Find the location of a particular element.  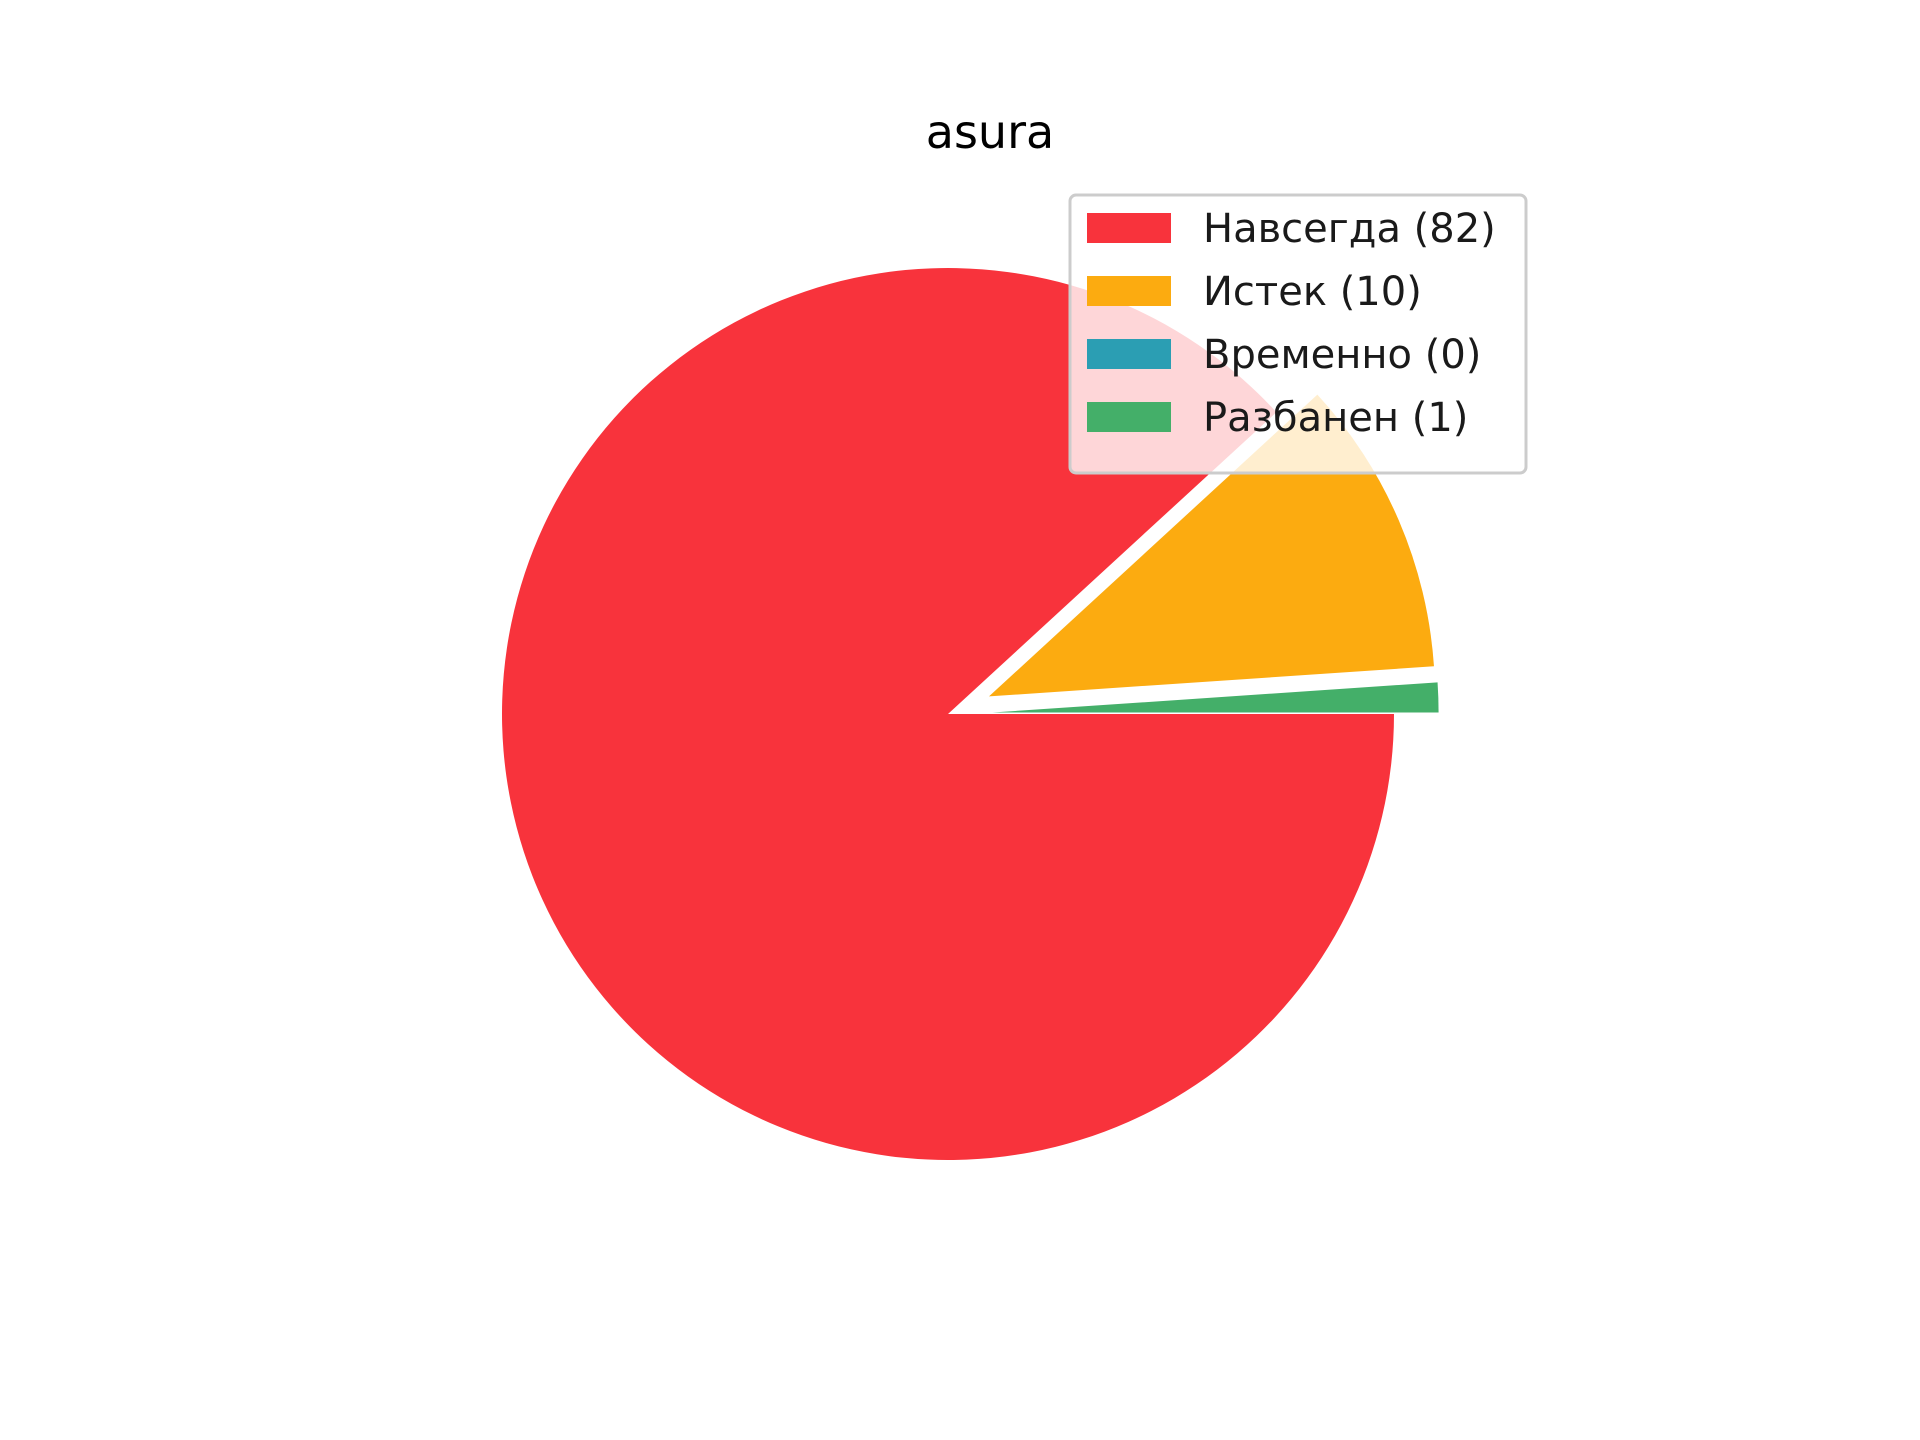

legend-swatch-навсегда is located at coordinates (1129, 228).